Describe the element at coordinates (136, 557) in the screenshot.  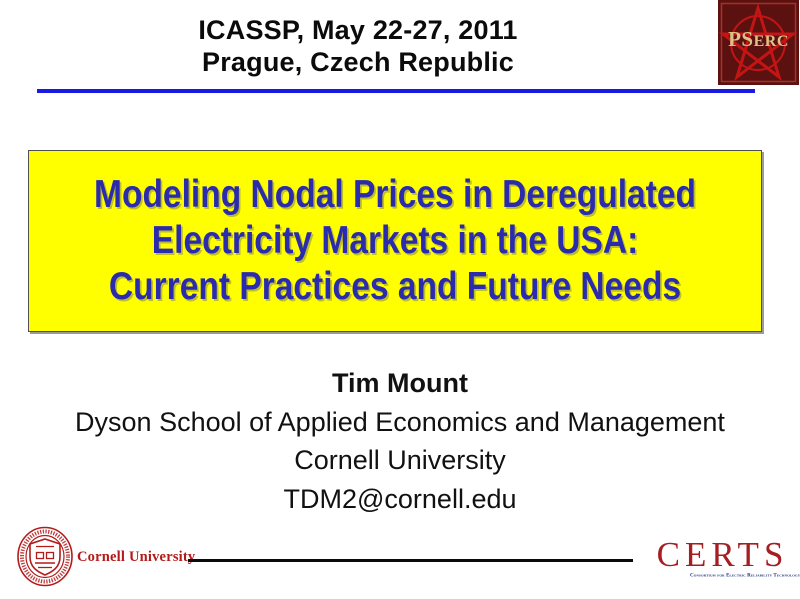
I see `cornell-wordmark: Cornell University` at that location.